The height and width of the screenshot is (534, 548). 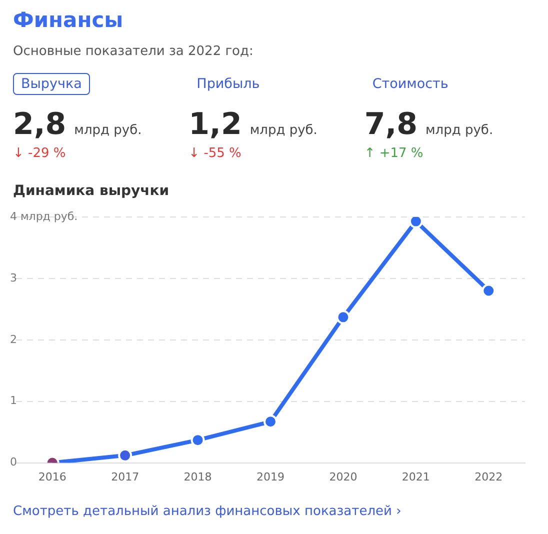 I want to click on text: Основные показатели за 2022 год:, so click(x=133, y=51).